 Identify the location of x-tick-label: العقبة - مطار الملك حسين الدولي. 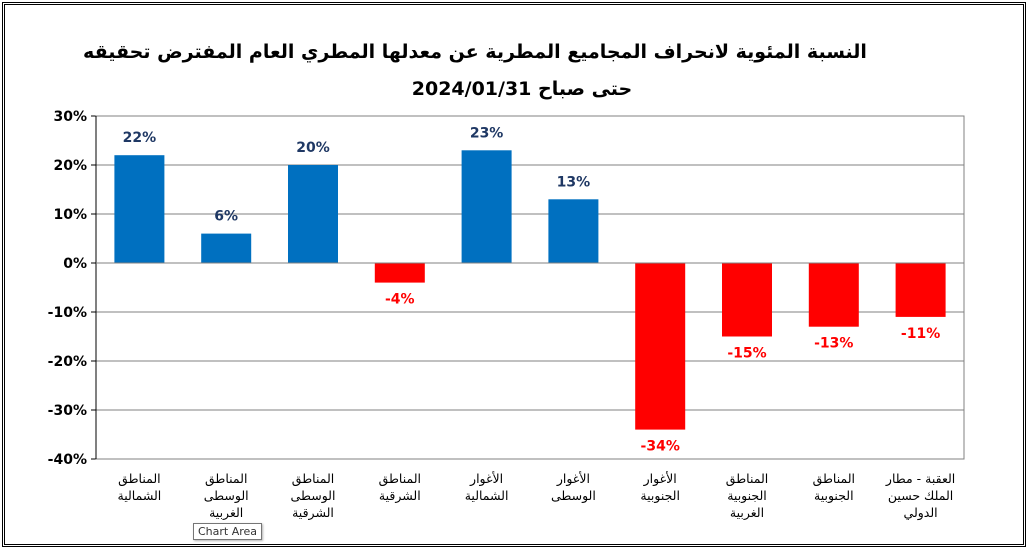
(920, 496).